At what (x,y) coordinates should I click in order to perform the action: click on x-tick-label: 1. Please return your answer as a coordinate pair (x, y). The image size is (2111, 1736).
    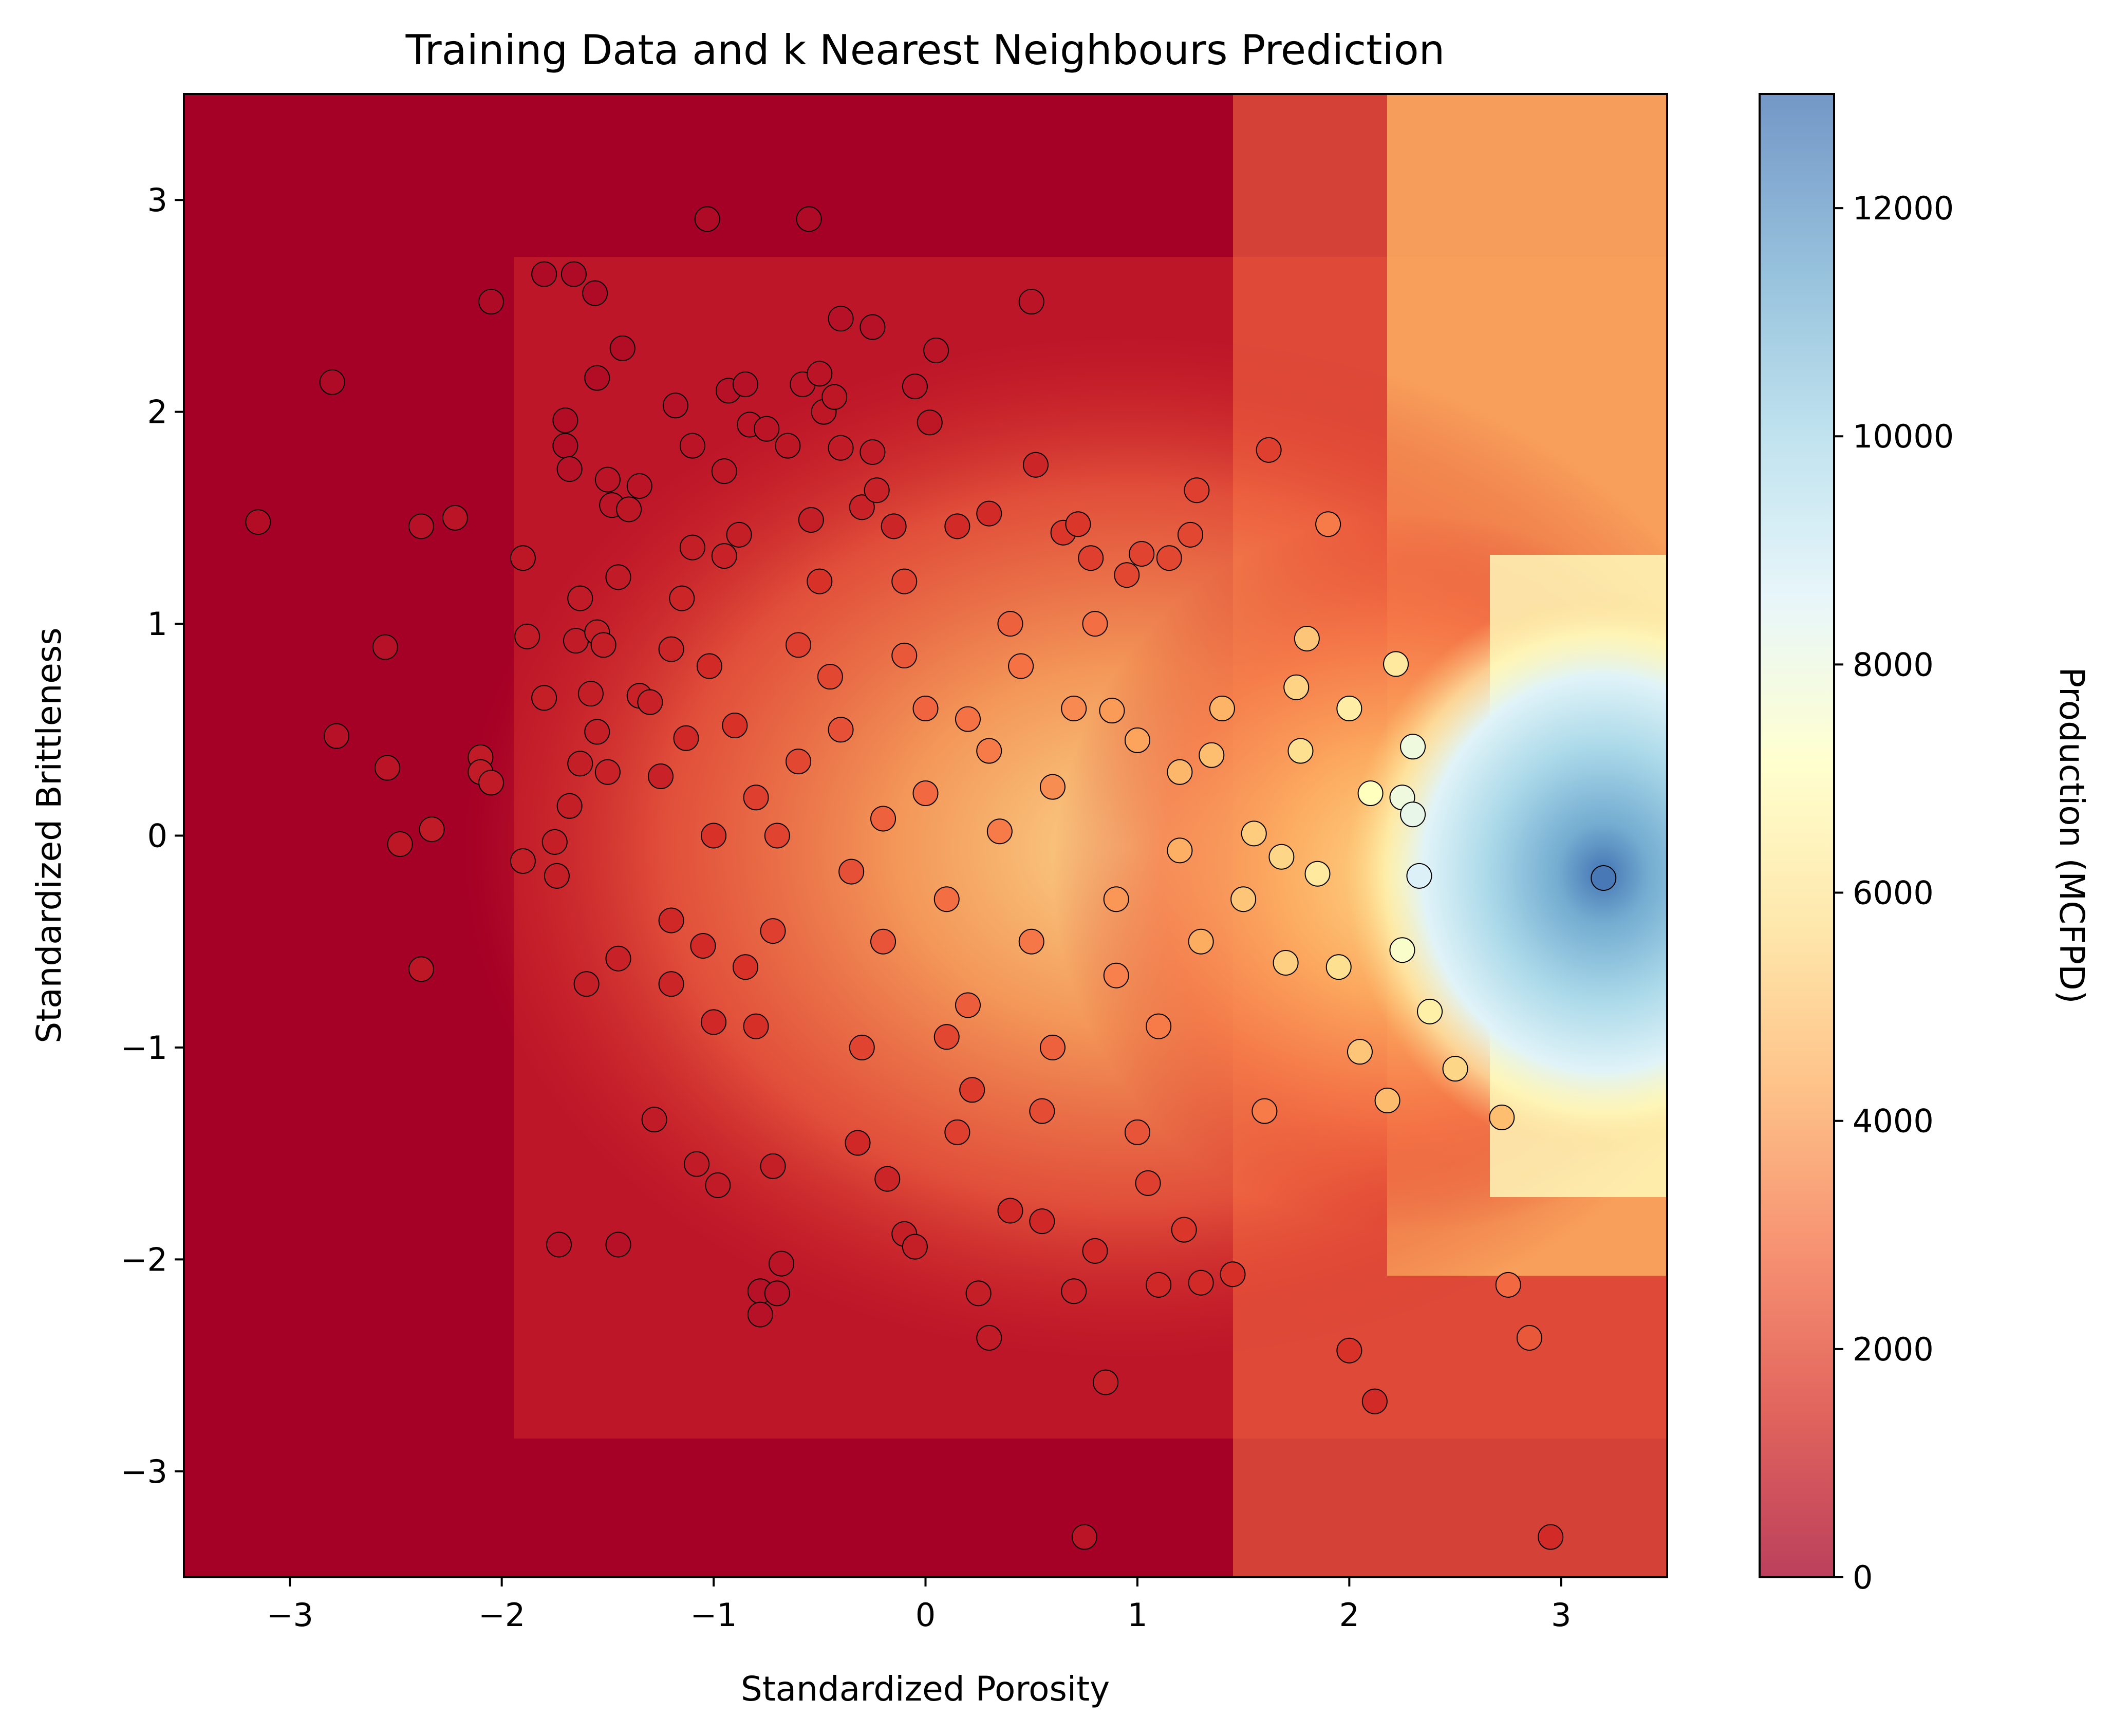
    Looking at the image, I should click on (1137, 1615).